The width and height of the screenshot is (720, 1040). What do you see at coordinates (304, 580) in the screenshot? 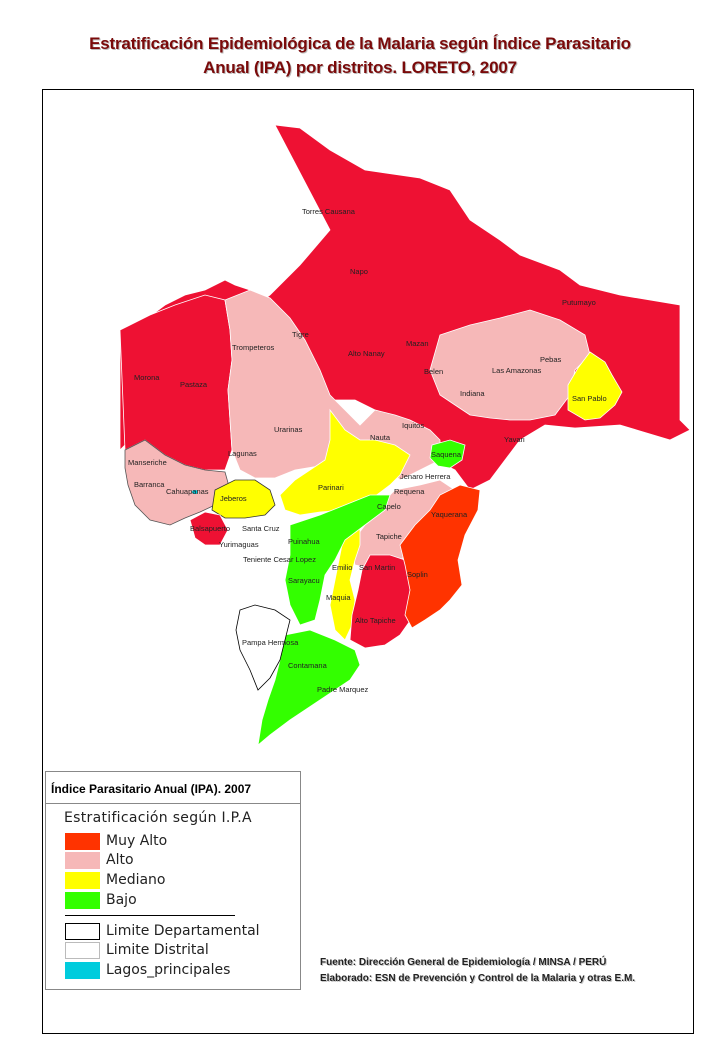
I see `district-label: Sarayacu` at bounding box center [304, 580].